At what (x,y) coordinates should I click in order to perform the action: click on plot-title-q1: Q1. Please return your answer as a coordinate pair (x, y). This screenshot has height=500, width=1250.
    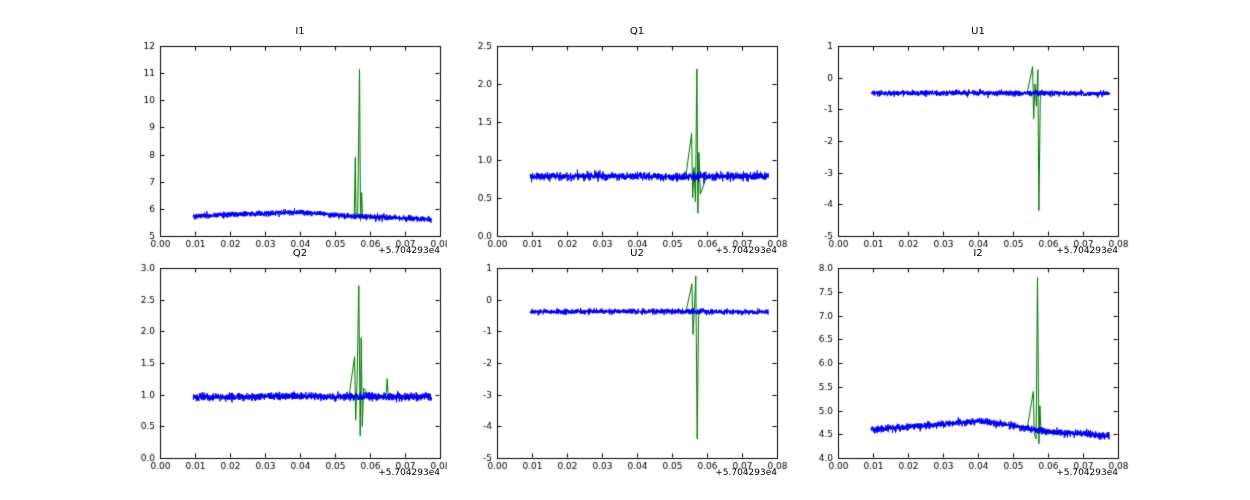
    Looking at the image, I should click on (637, 31).